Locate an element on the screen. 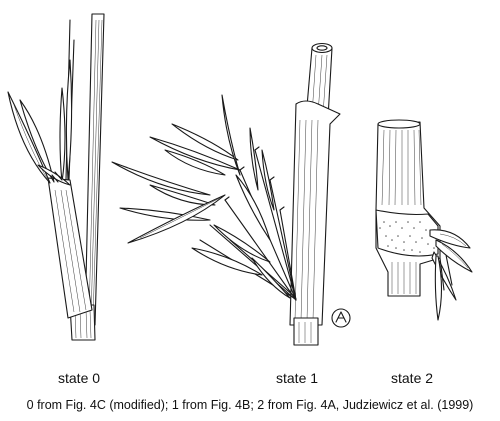 The width and height of the screenshot is (500, 421). state-0-leaf is located at coordinates (29, 137).